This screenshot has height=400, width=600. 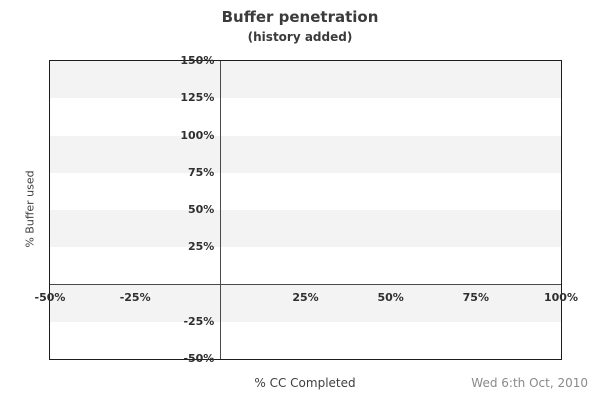 What do you see at coordinates (300, 17) in the screenshot?
I see `chart-title: Buffer penetration` at bounding box center [300, 17].